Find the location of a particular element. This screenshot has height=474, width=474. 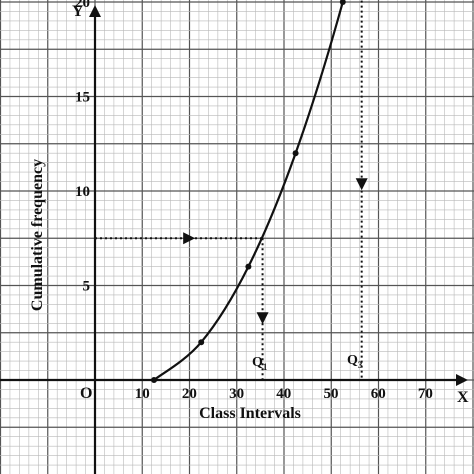

q1-vertical-arrow is located at coordinates (262, 318).